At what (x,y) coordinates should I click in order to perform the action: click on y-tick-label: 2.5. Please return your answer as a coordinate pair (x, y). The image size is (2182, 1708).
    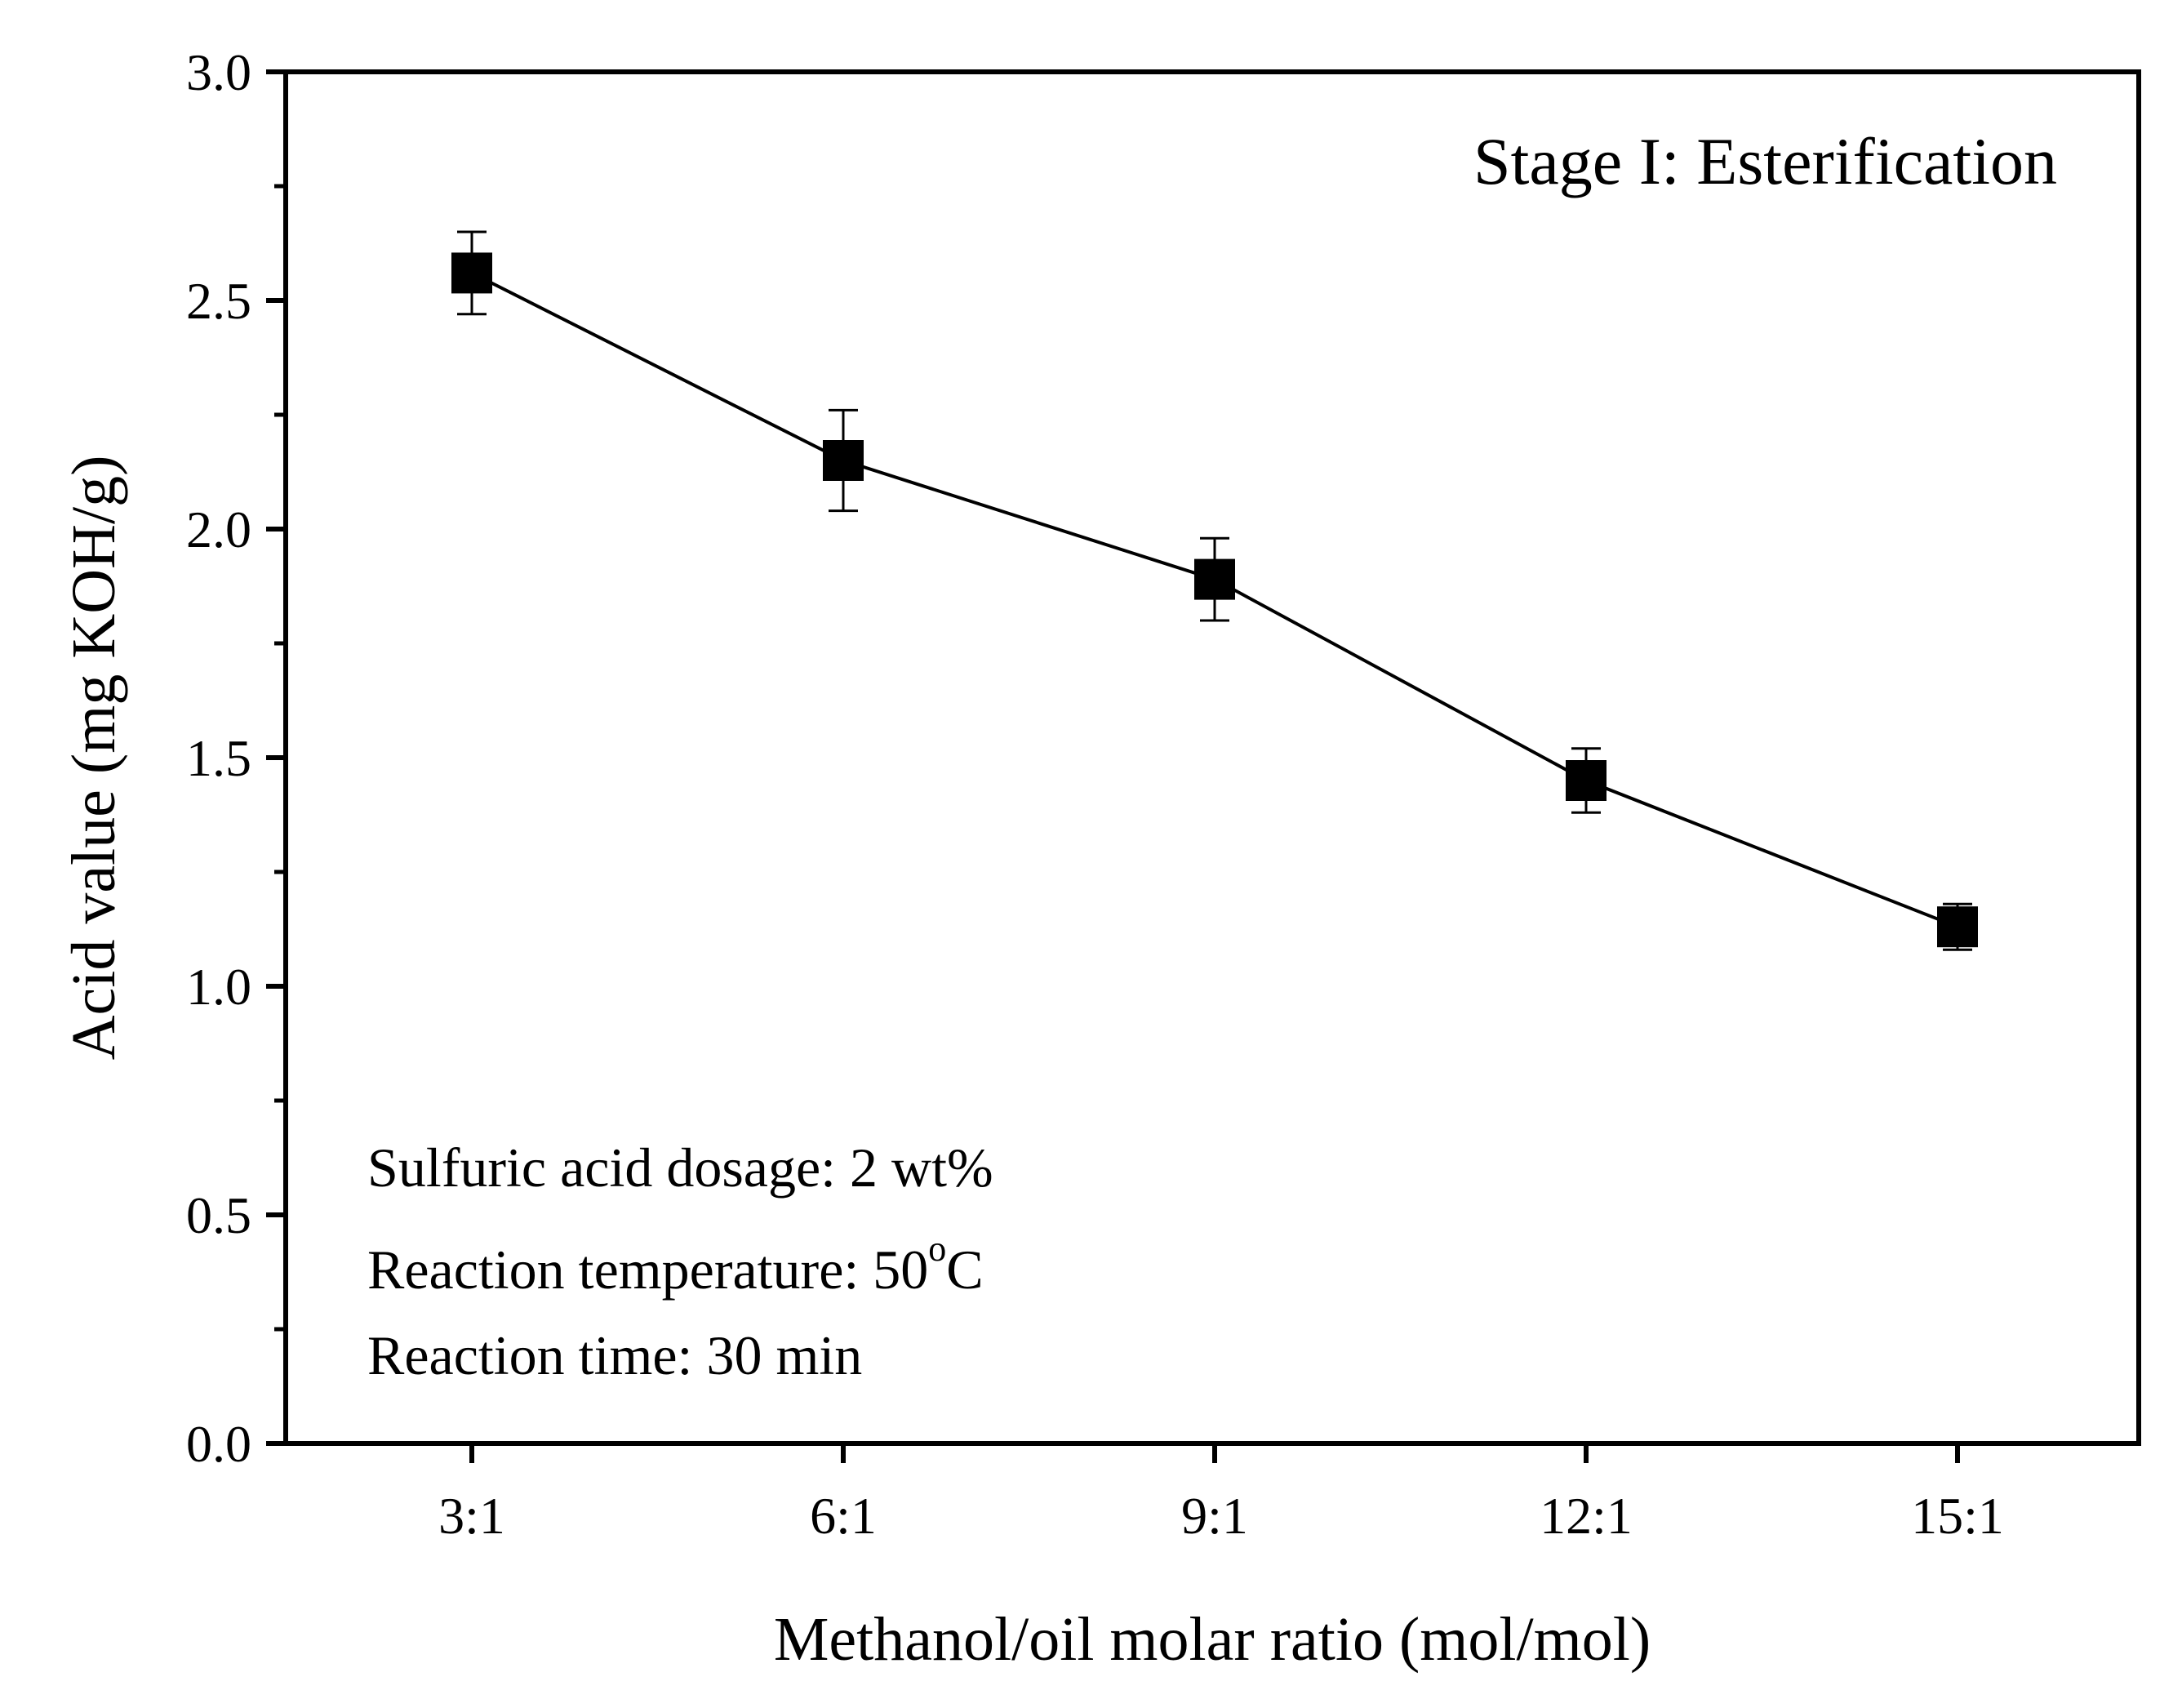
    Looking at the image, I should click on (218, 301).